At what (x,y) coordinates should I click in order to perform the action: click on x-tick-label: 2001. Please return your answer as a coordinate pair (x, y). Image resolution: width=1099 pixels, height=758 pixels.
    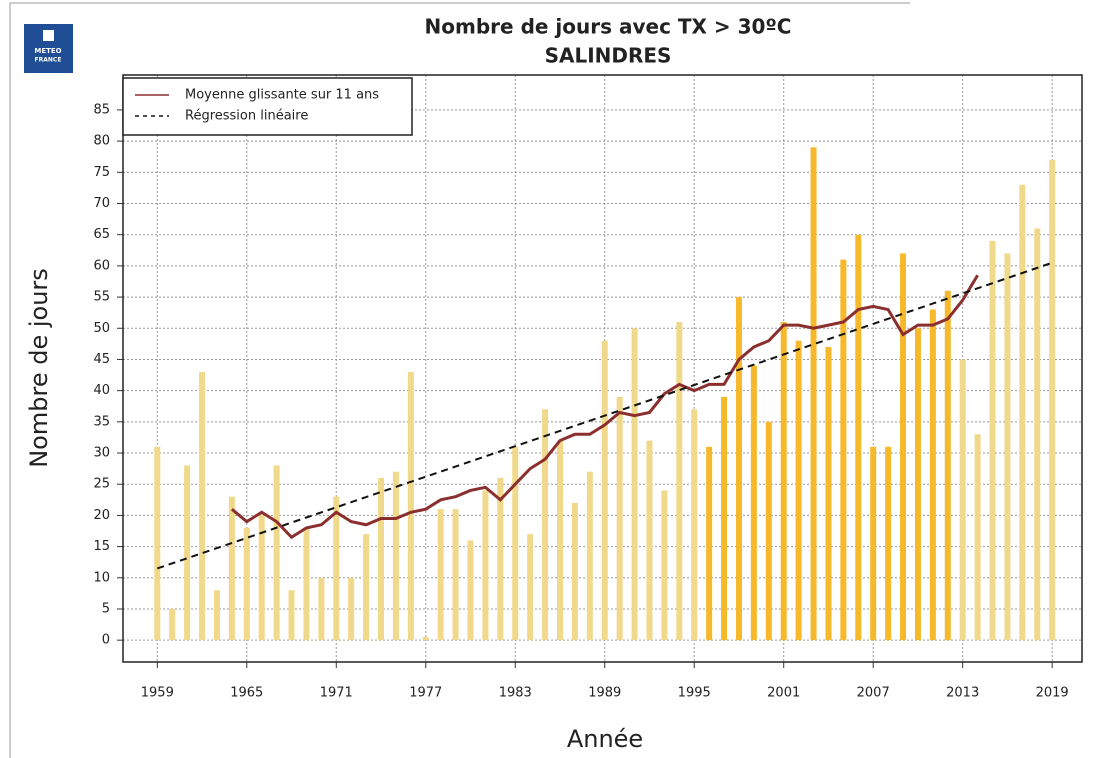
    Looking at the image, I should click on (783, 693).